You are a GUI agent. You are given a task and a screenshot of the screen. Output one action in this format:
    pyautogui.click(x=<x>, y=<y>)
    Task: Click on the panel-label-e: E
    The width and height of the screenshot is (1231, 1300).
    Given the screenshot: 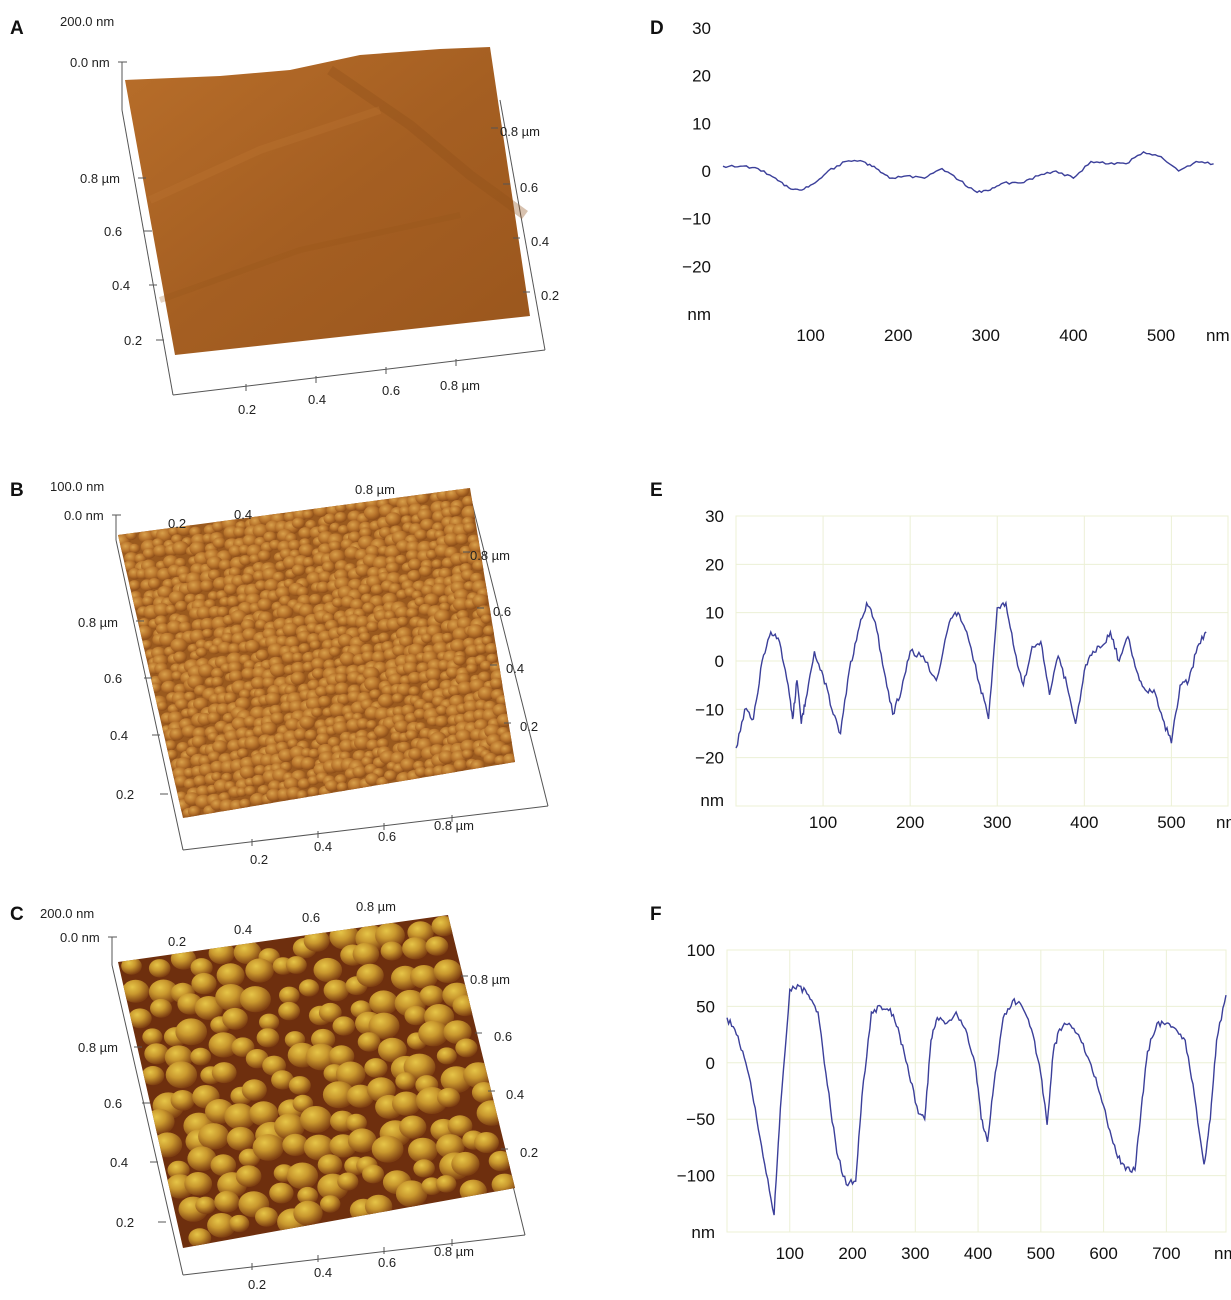 What is the action you would take?
    pyautogui.click(x=656, y=490)
    